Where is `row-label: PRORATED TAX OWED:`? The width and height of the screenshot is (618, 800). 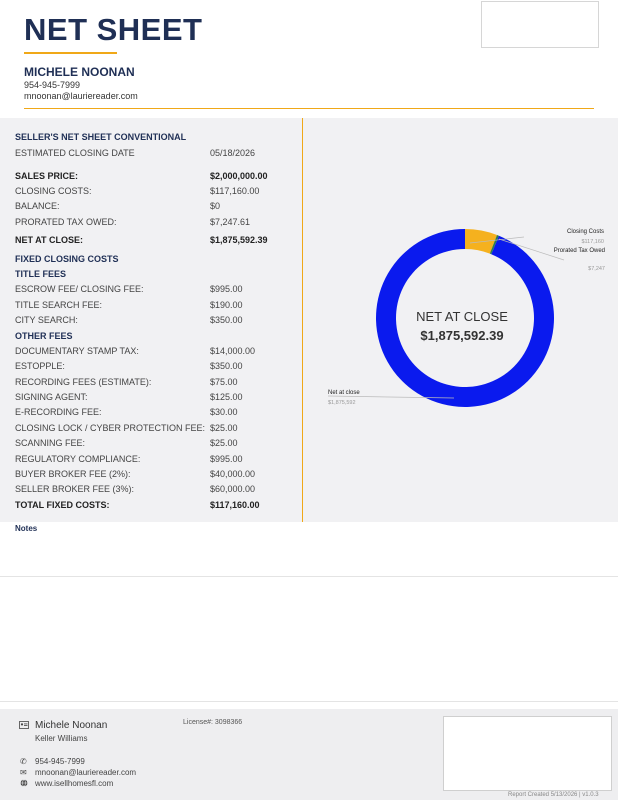
row-label: PRORATED TAX OWED: is located at coordinates (66, 222).